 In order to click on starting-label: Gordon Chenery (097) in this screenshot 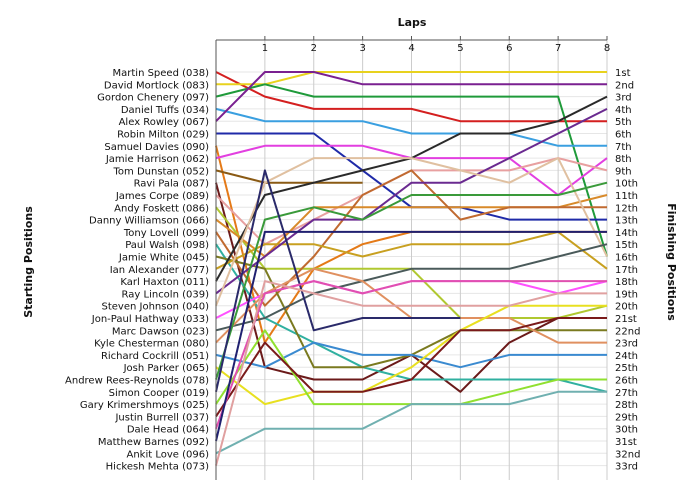, I will do `click(153, 98)`.